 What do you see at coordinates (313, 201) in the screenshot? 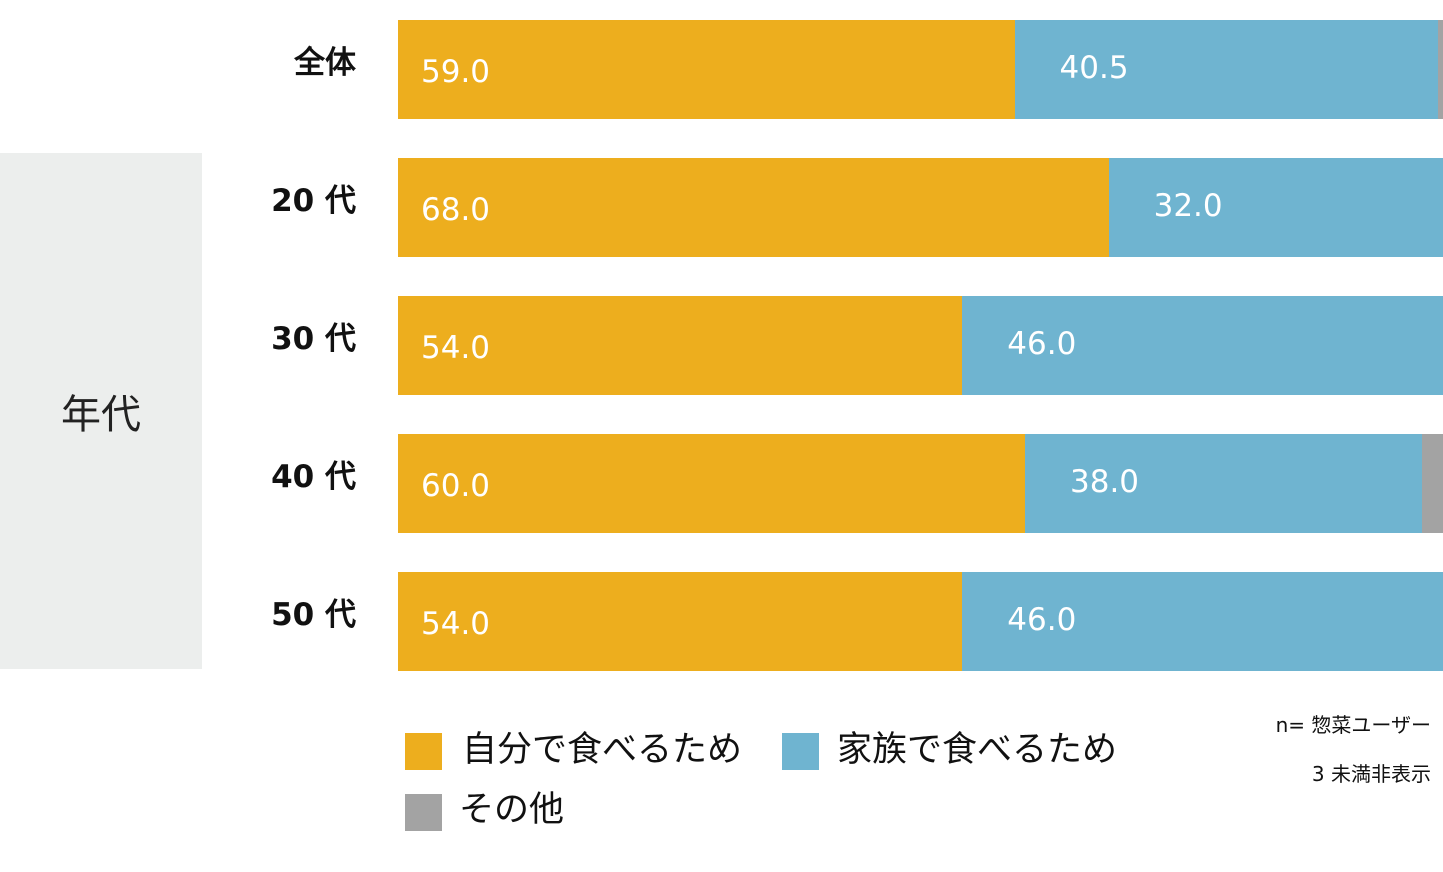
I see `category-label: 20 代` at bounding box center [313, 201].